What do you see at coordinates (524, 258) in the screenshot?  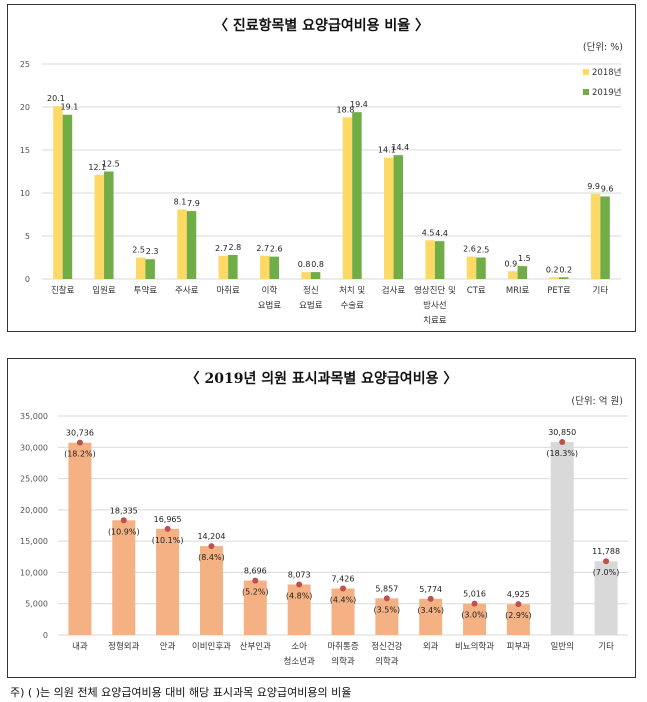 I see `chart1-value-label: 1.5` at bounding box center [524, 258].